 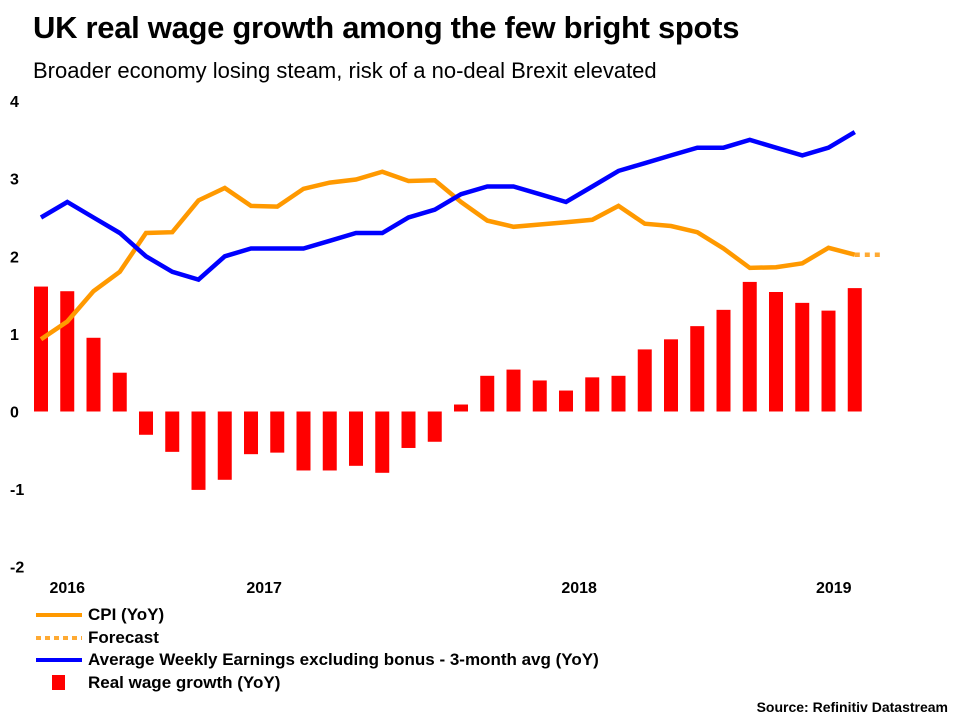 I want to click on legend-swatch-cpi-line, so click(x=60, y=615).